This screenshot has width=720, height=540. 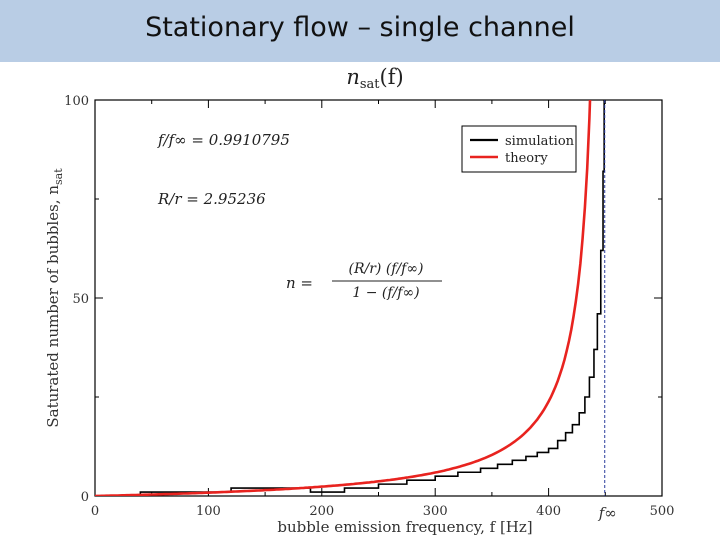 I want to click on legend-label-simulation: simulation, so click(x=540, y=141).